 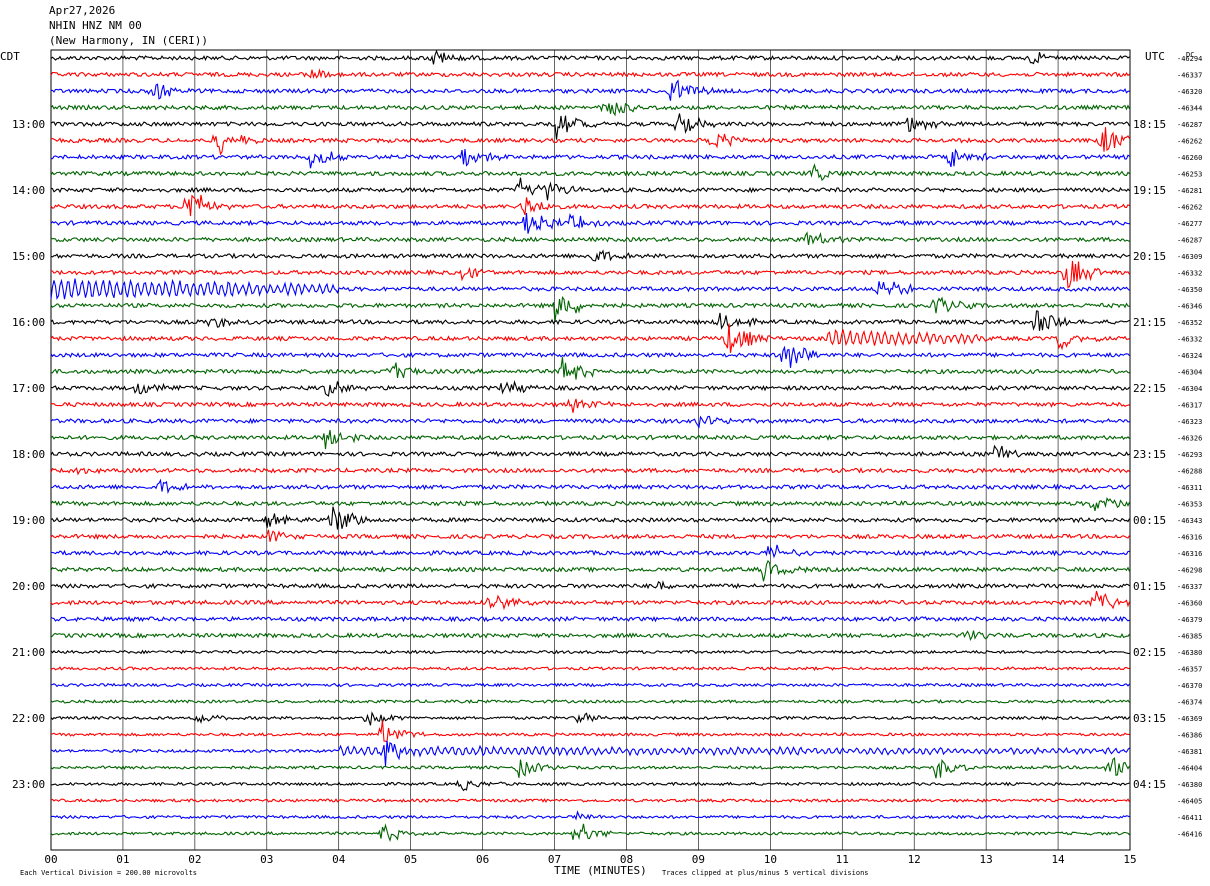 I want to click on x-tick-label: 02, so click(x=194, y=859).